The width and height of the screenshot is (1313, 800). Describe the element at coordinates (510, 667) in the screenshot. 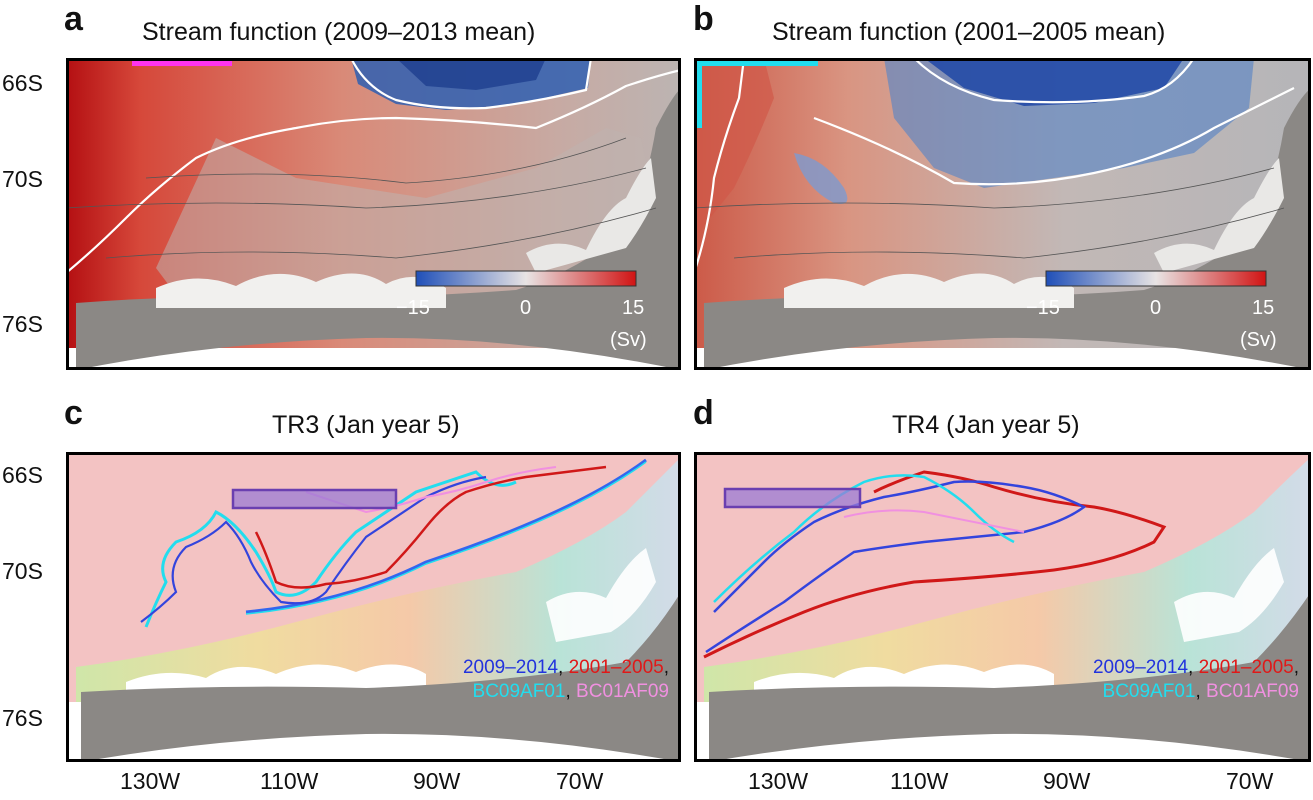

I see `legend-entry-2009-2014: 2009–2014` at that location.